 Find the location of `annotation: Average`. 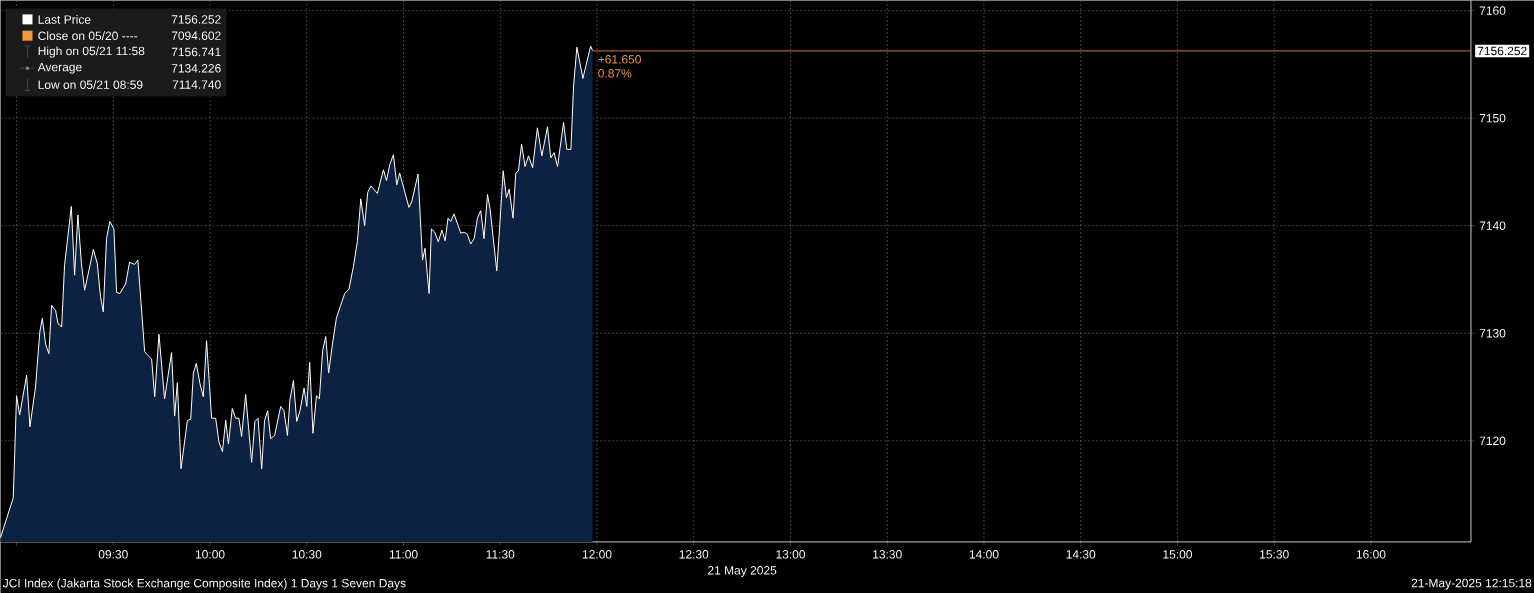

annotation: Average is located at coordinates (59, 68).